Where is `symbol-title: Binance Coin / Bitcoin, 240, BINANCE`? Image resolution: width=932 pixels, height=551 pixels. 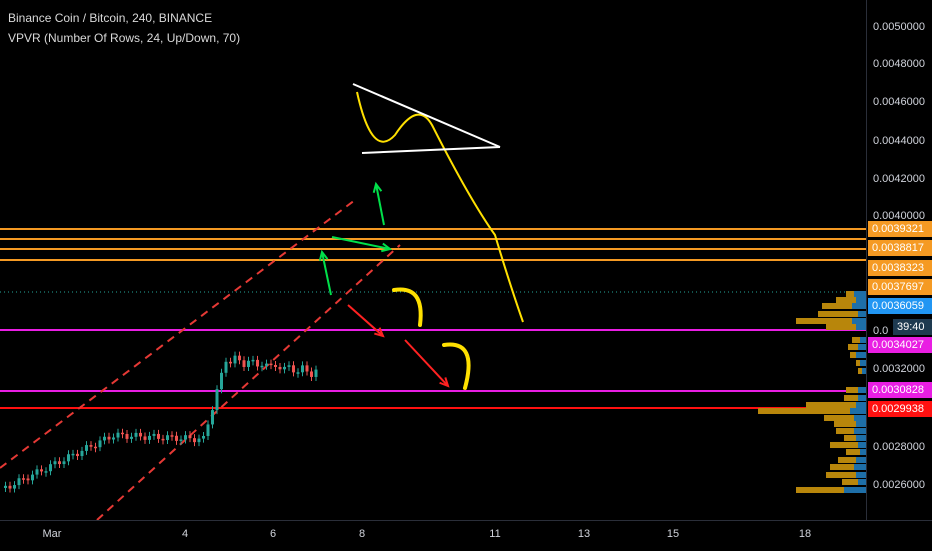 symbol-title: Binance Coin / Bitcoin, 240, BINANCE is located at coordinates (110, 18).